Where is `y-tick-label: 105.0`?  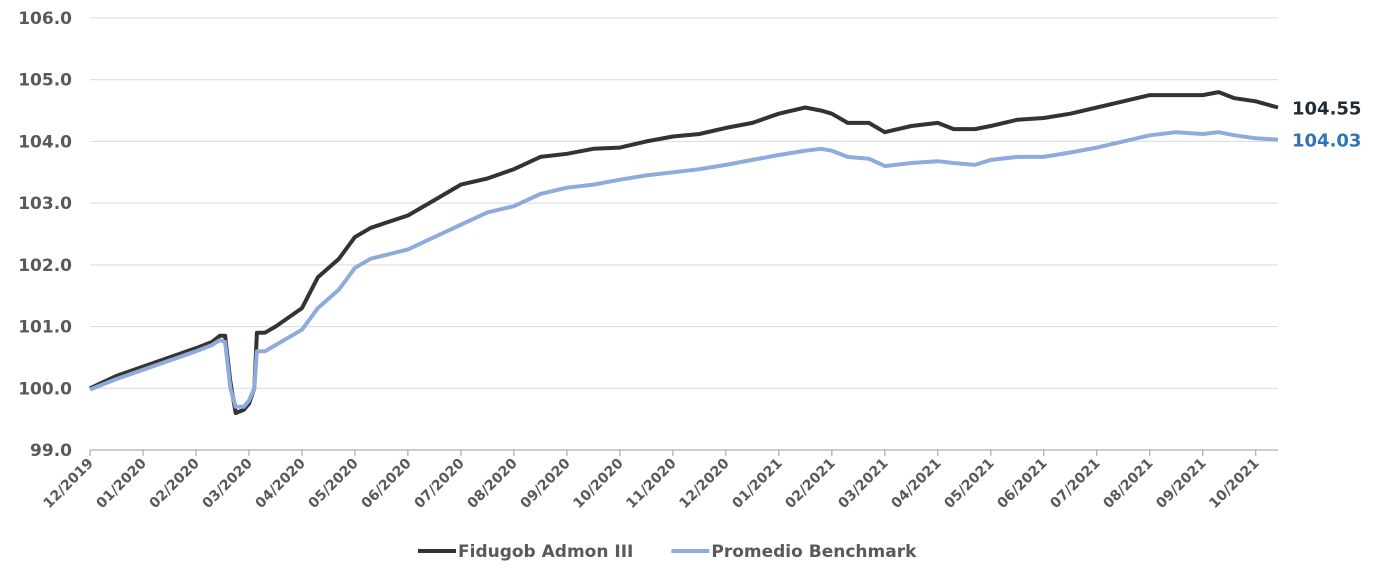 y-tick-label: 105.0 is located at coordinates (45, 81).